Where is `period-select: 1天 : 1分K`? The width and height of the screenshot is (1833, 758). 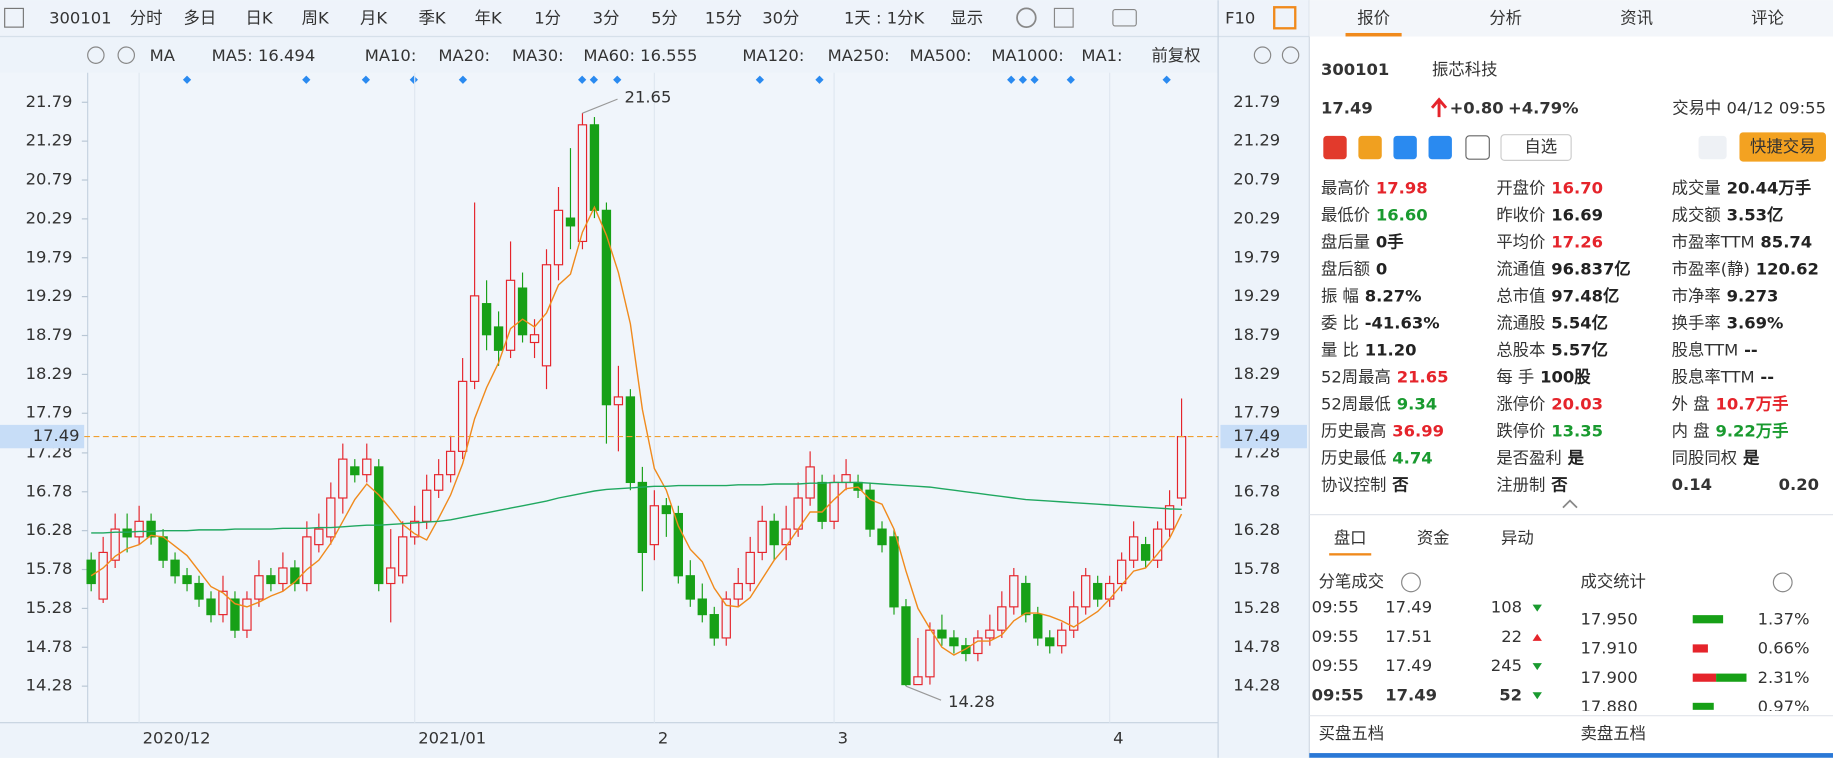 period-select: 1天 : 1分K is located at coordinates (884, 17).